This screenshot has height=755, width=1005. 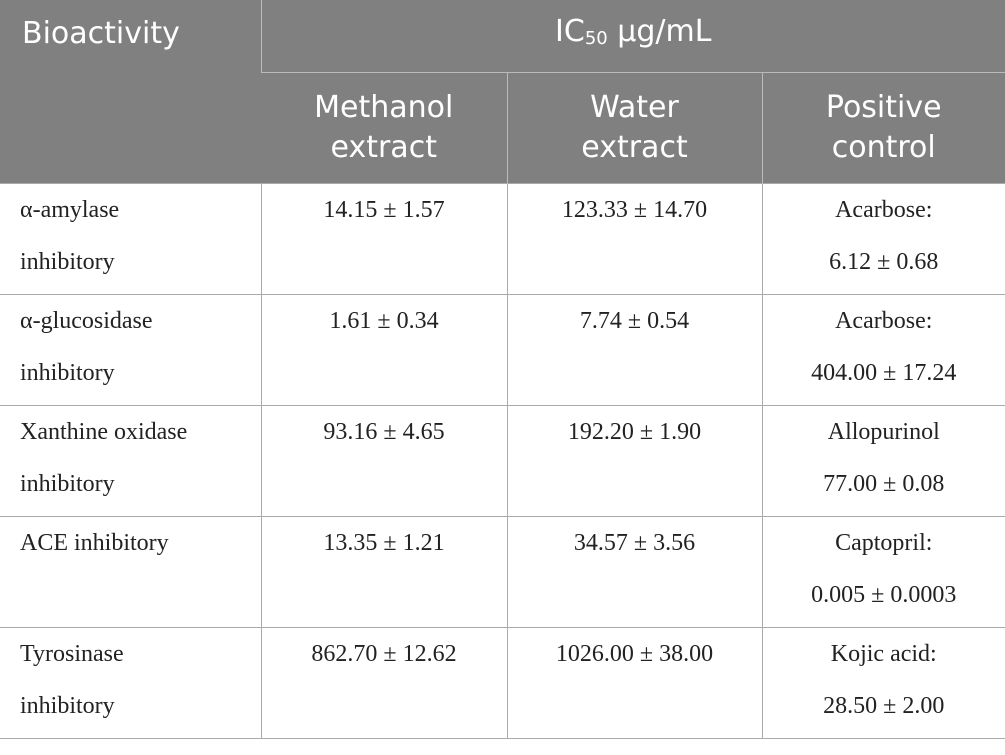 I want to click on table-cell: 14.15 ± 1.57, so click(x=384, y=238).